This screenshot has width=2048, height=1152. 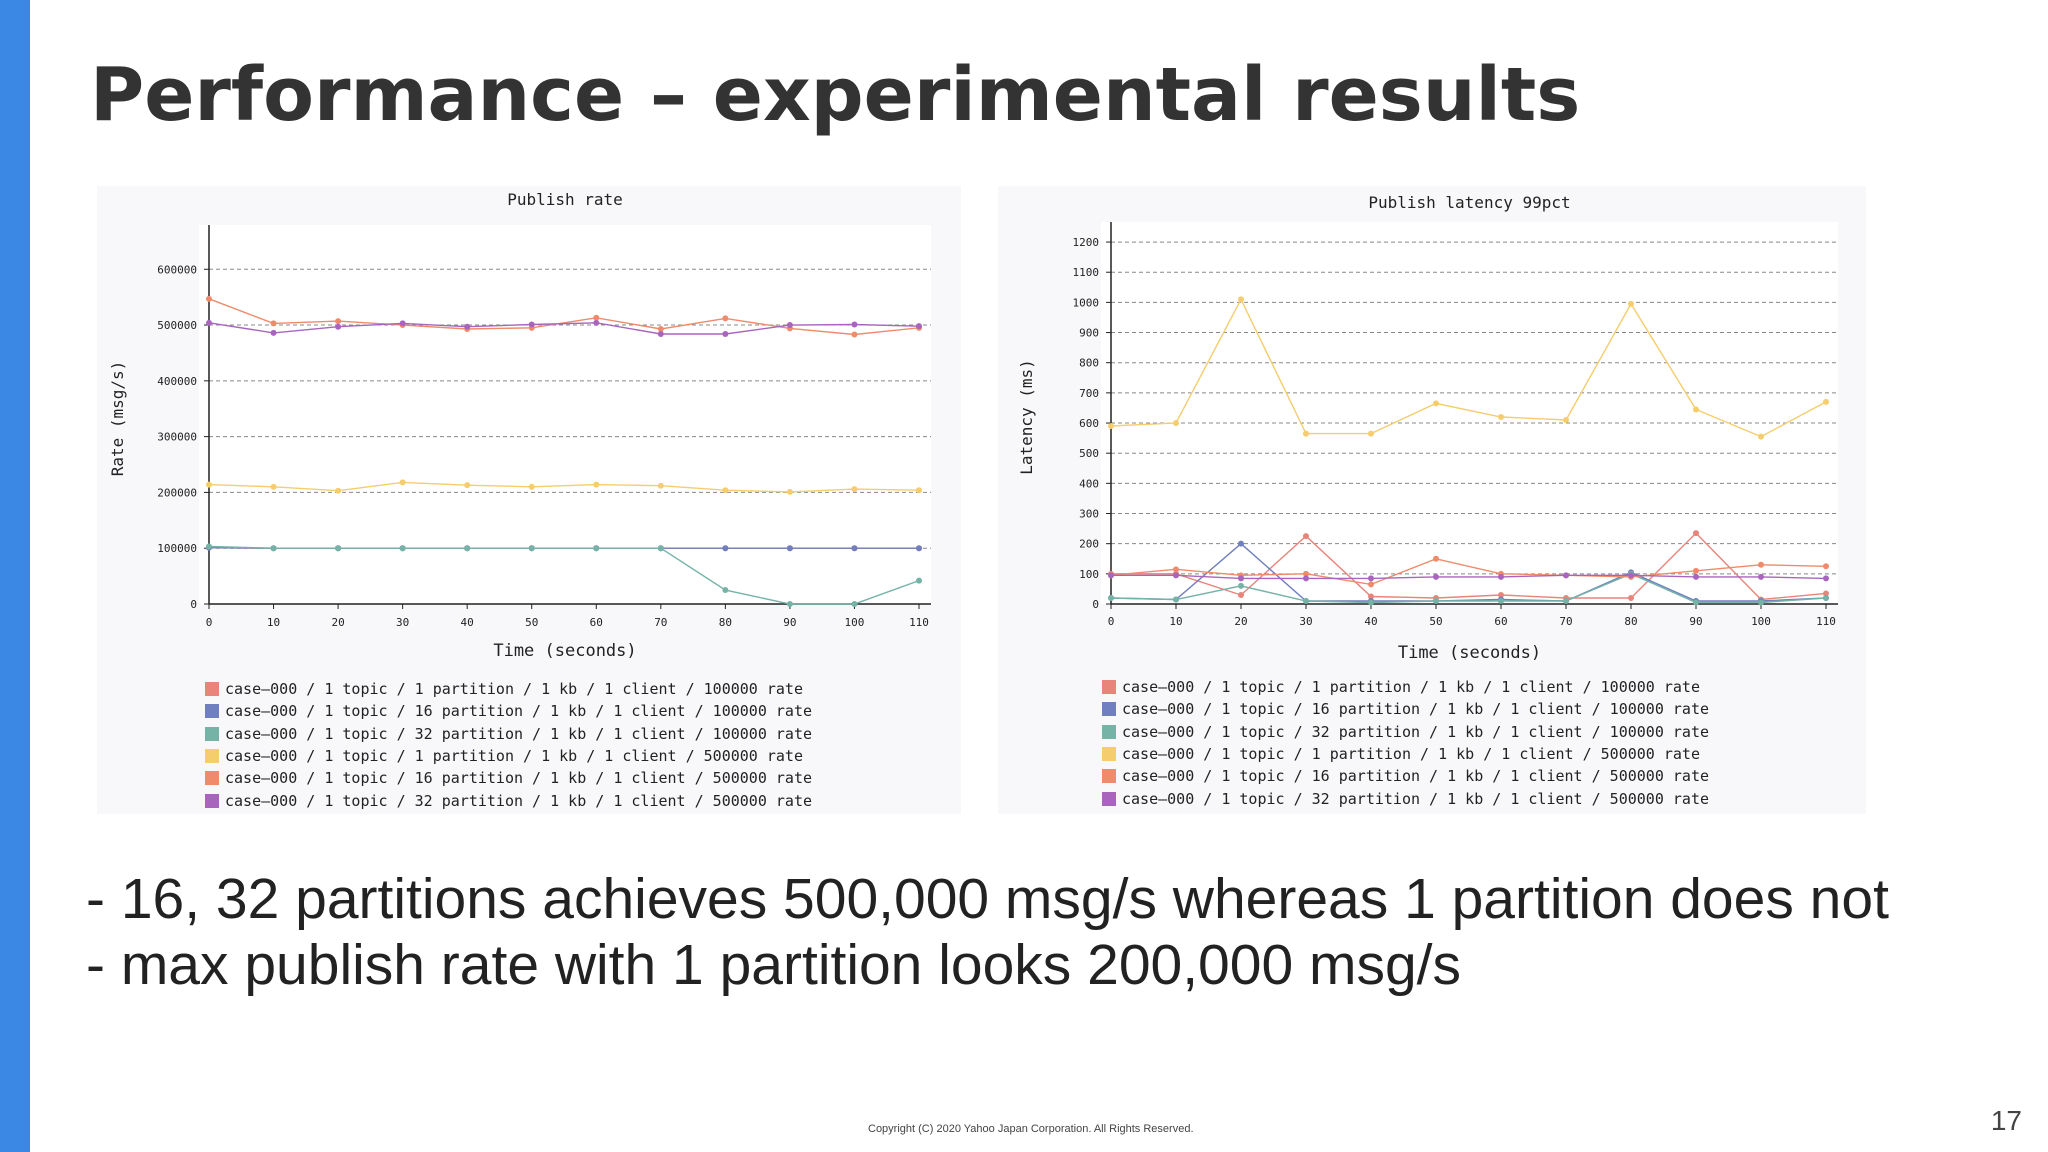 I want to click on y-tick-label: 400, so click(x=1089, y=483).